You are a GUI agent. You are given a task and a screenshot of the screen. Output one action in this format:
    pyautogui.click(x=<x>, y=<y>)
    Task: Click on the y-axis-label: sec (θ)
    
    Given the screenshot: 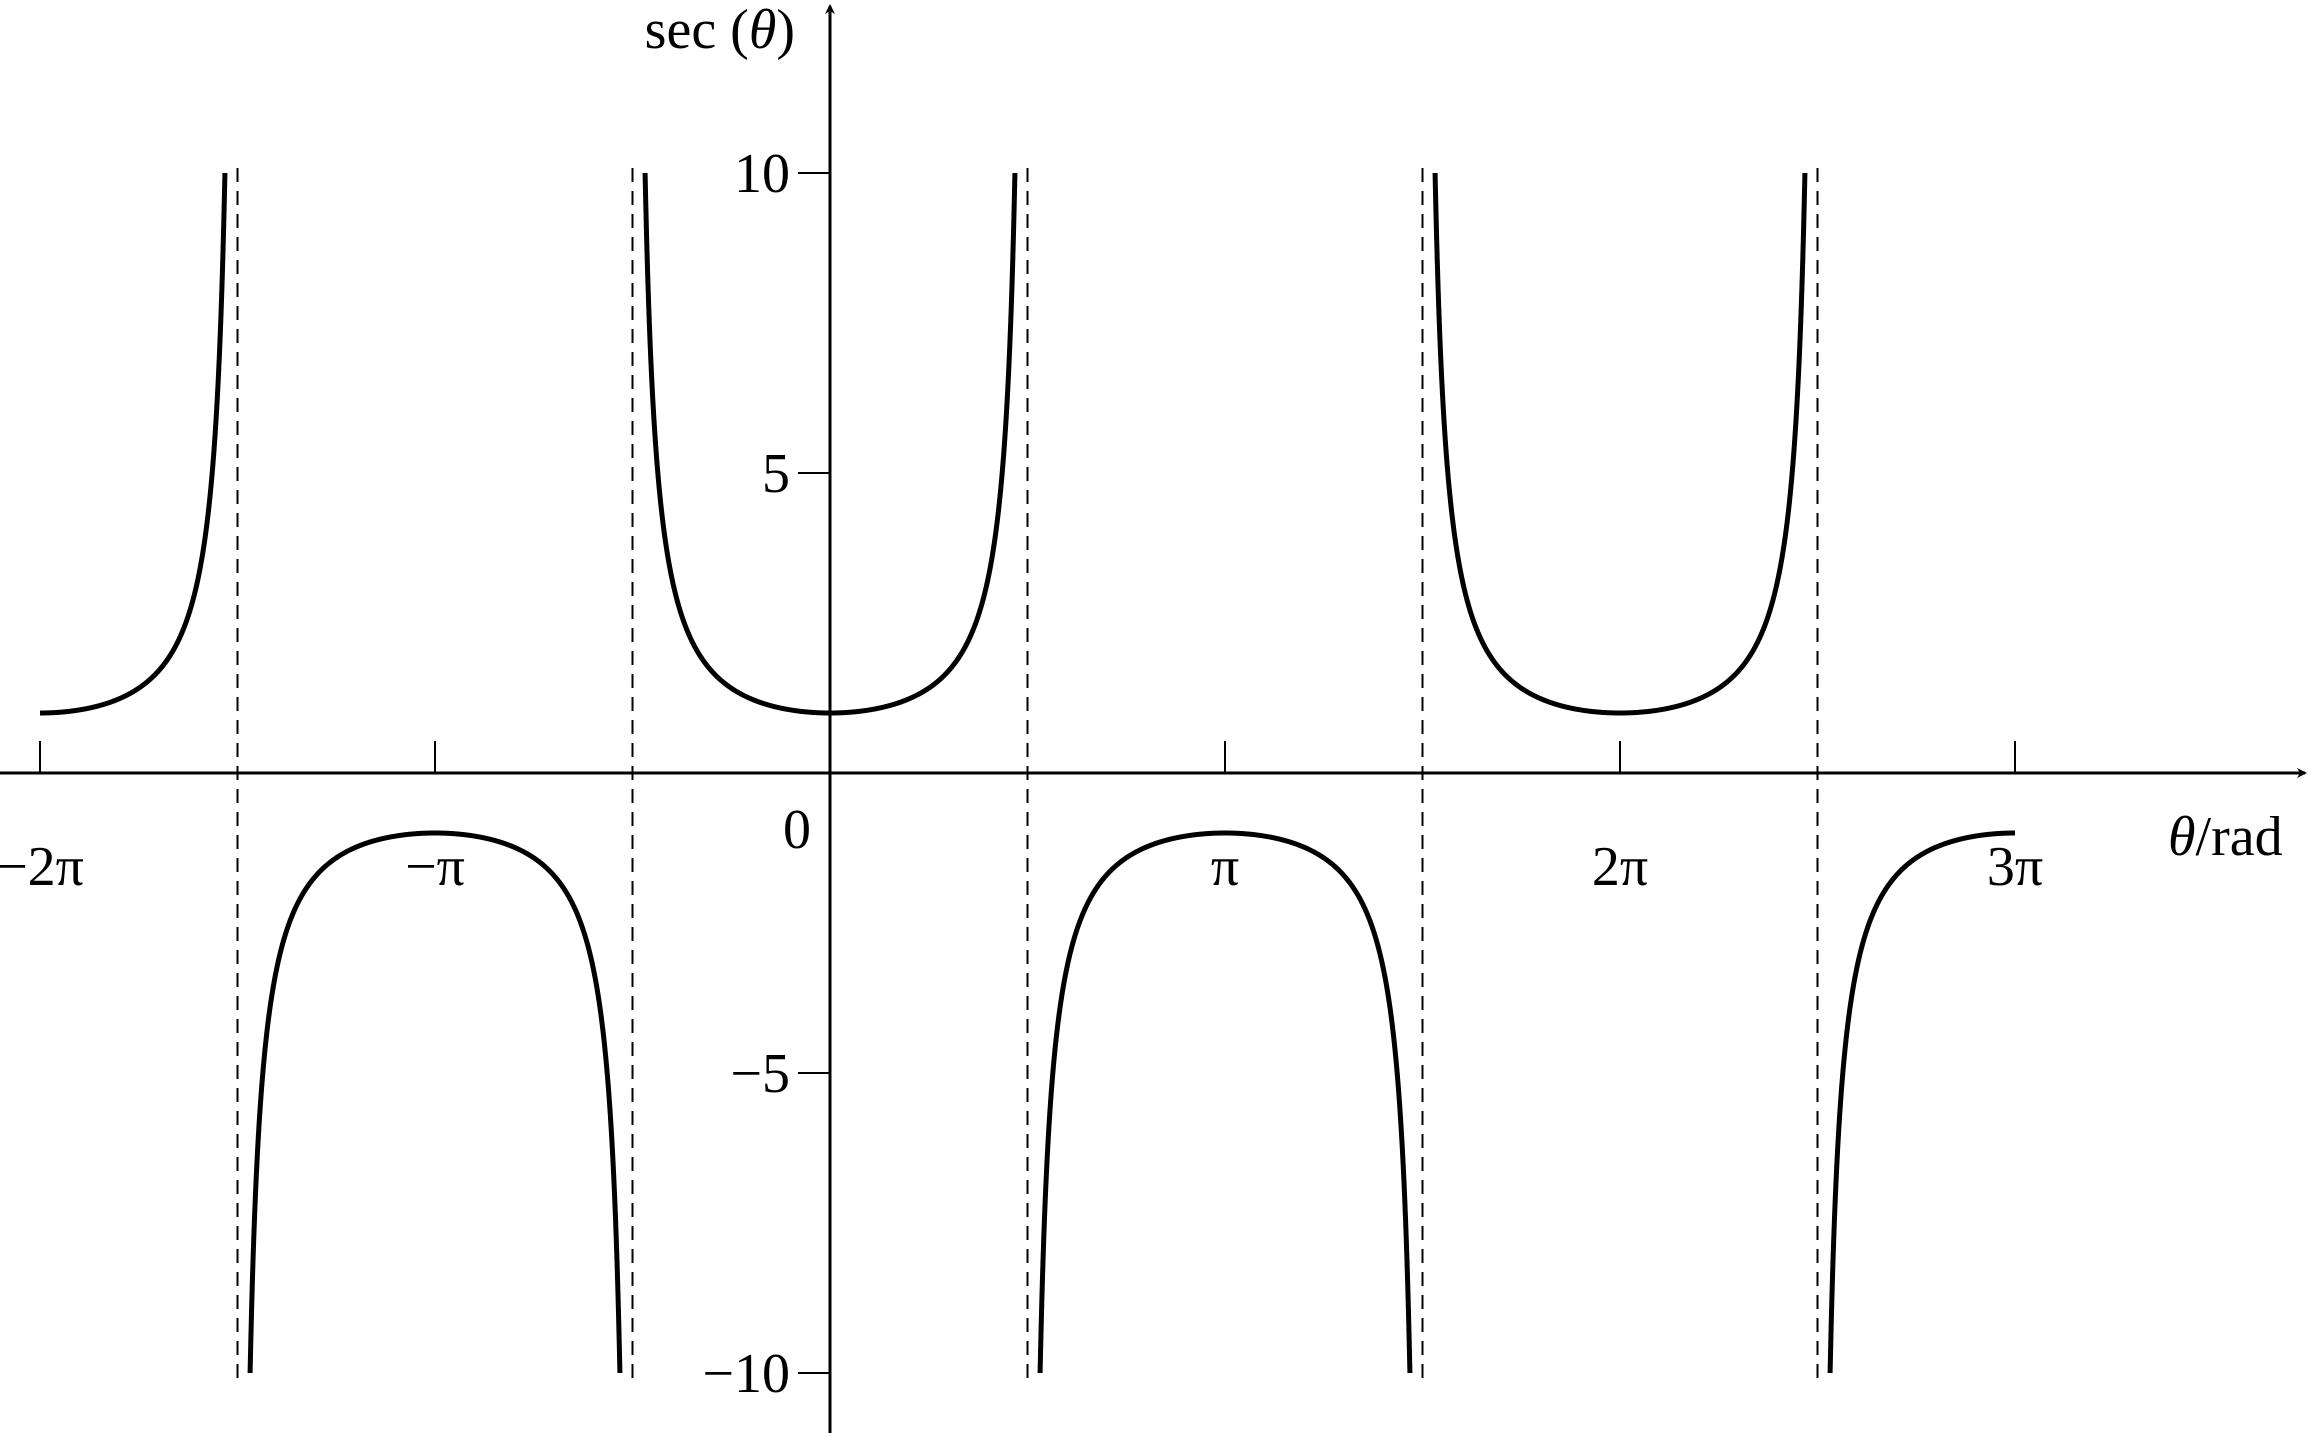 What is the action you would take?
    pyautogui.click(x=720, y=30)
    